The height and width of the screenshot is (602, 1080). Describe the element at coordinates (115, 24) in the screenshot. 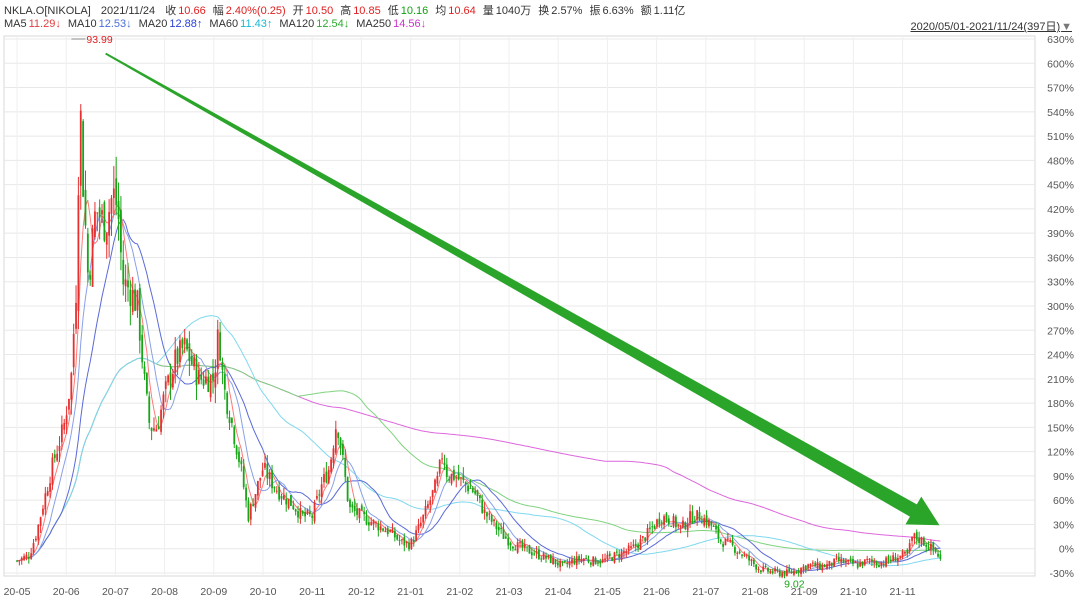

I see `ma-value: 12.53↓` at that location.